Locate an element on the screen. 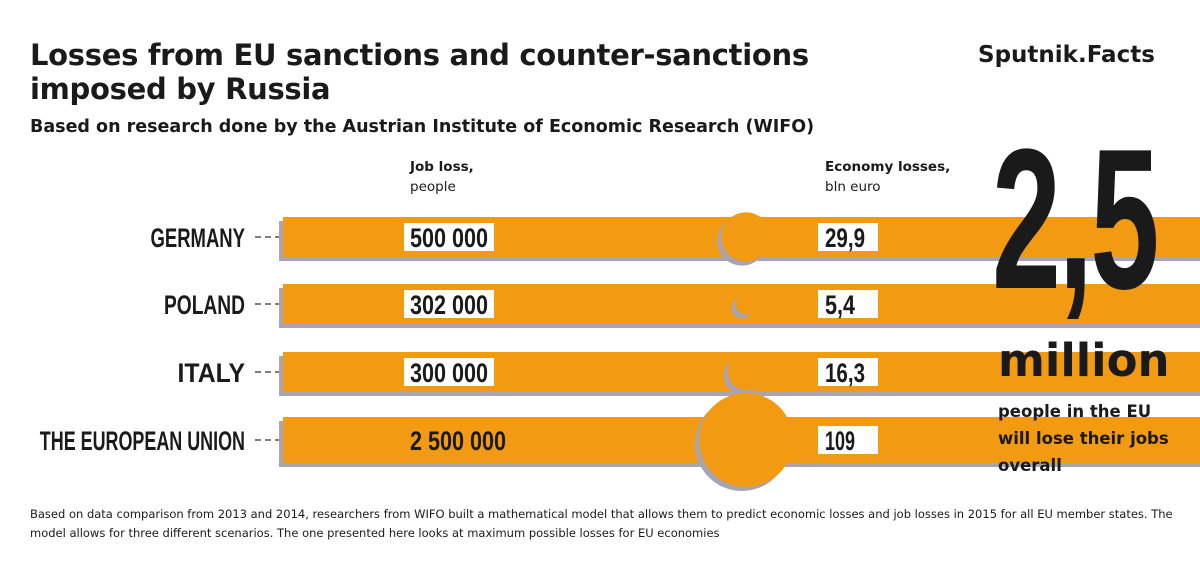 The height and width of the screenshot is (573, 1200). economy-column-title: Economy losses, is located at coordinates (888, 167).